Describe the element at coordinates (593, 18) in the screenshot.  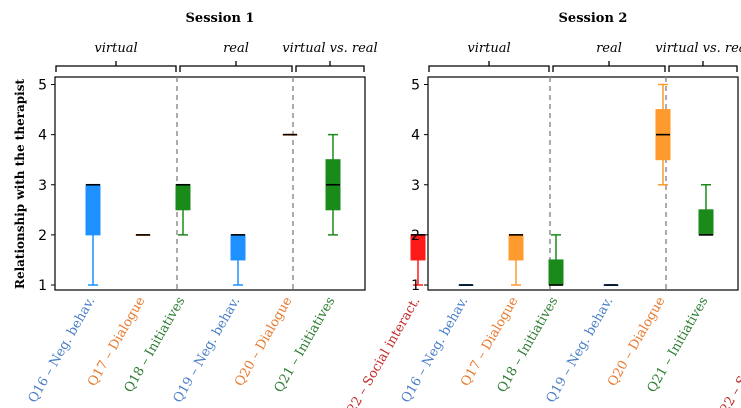
I see `panel-title: Session 2` at that location.